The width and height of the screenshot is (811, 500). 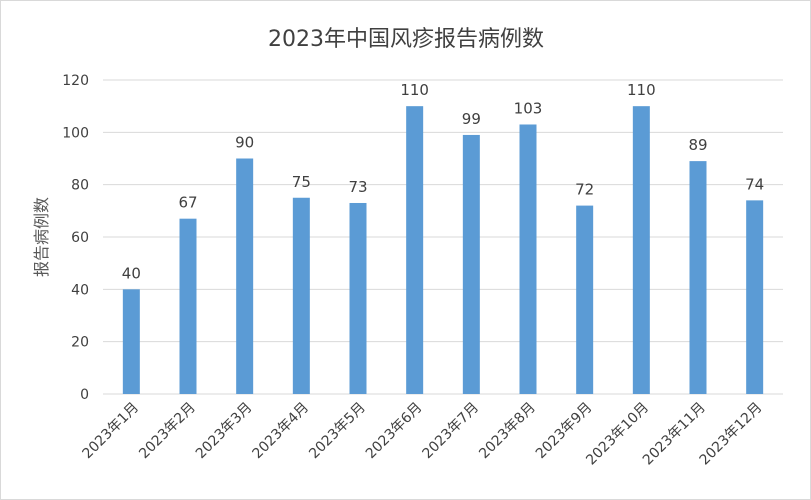 I want to click on y-tick-label: 60, so click(x=80, y=238).